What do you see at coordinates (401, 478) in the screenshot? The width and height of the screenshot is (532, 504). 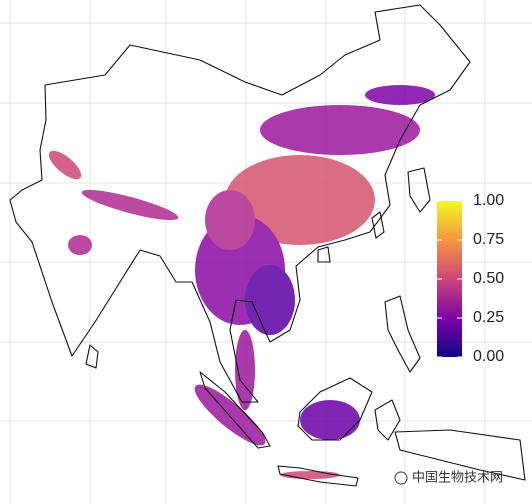 I see `watermark-icon` at bounding box center [401, 478].